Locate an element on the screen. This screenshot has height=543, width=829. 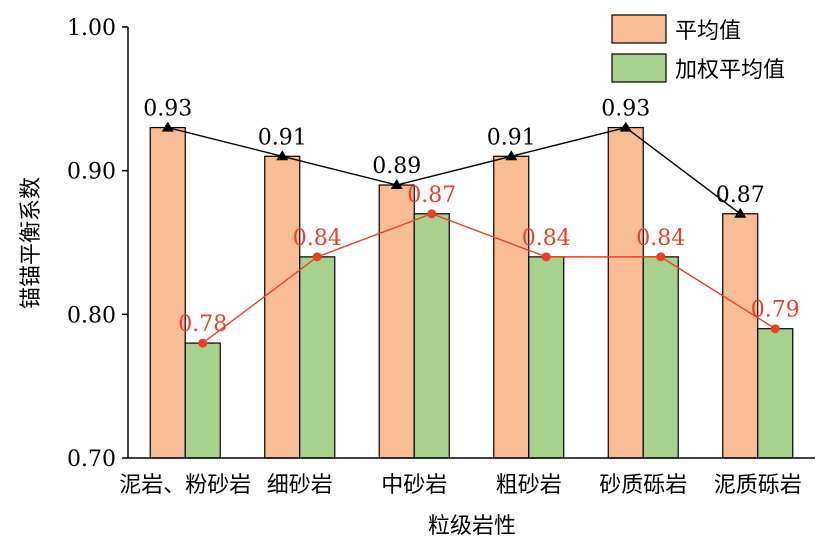
legend-label-average: 平均值 is located at coordinates (708, 31).